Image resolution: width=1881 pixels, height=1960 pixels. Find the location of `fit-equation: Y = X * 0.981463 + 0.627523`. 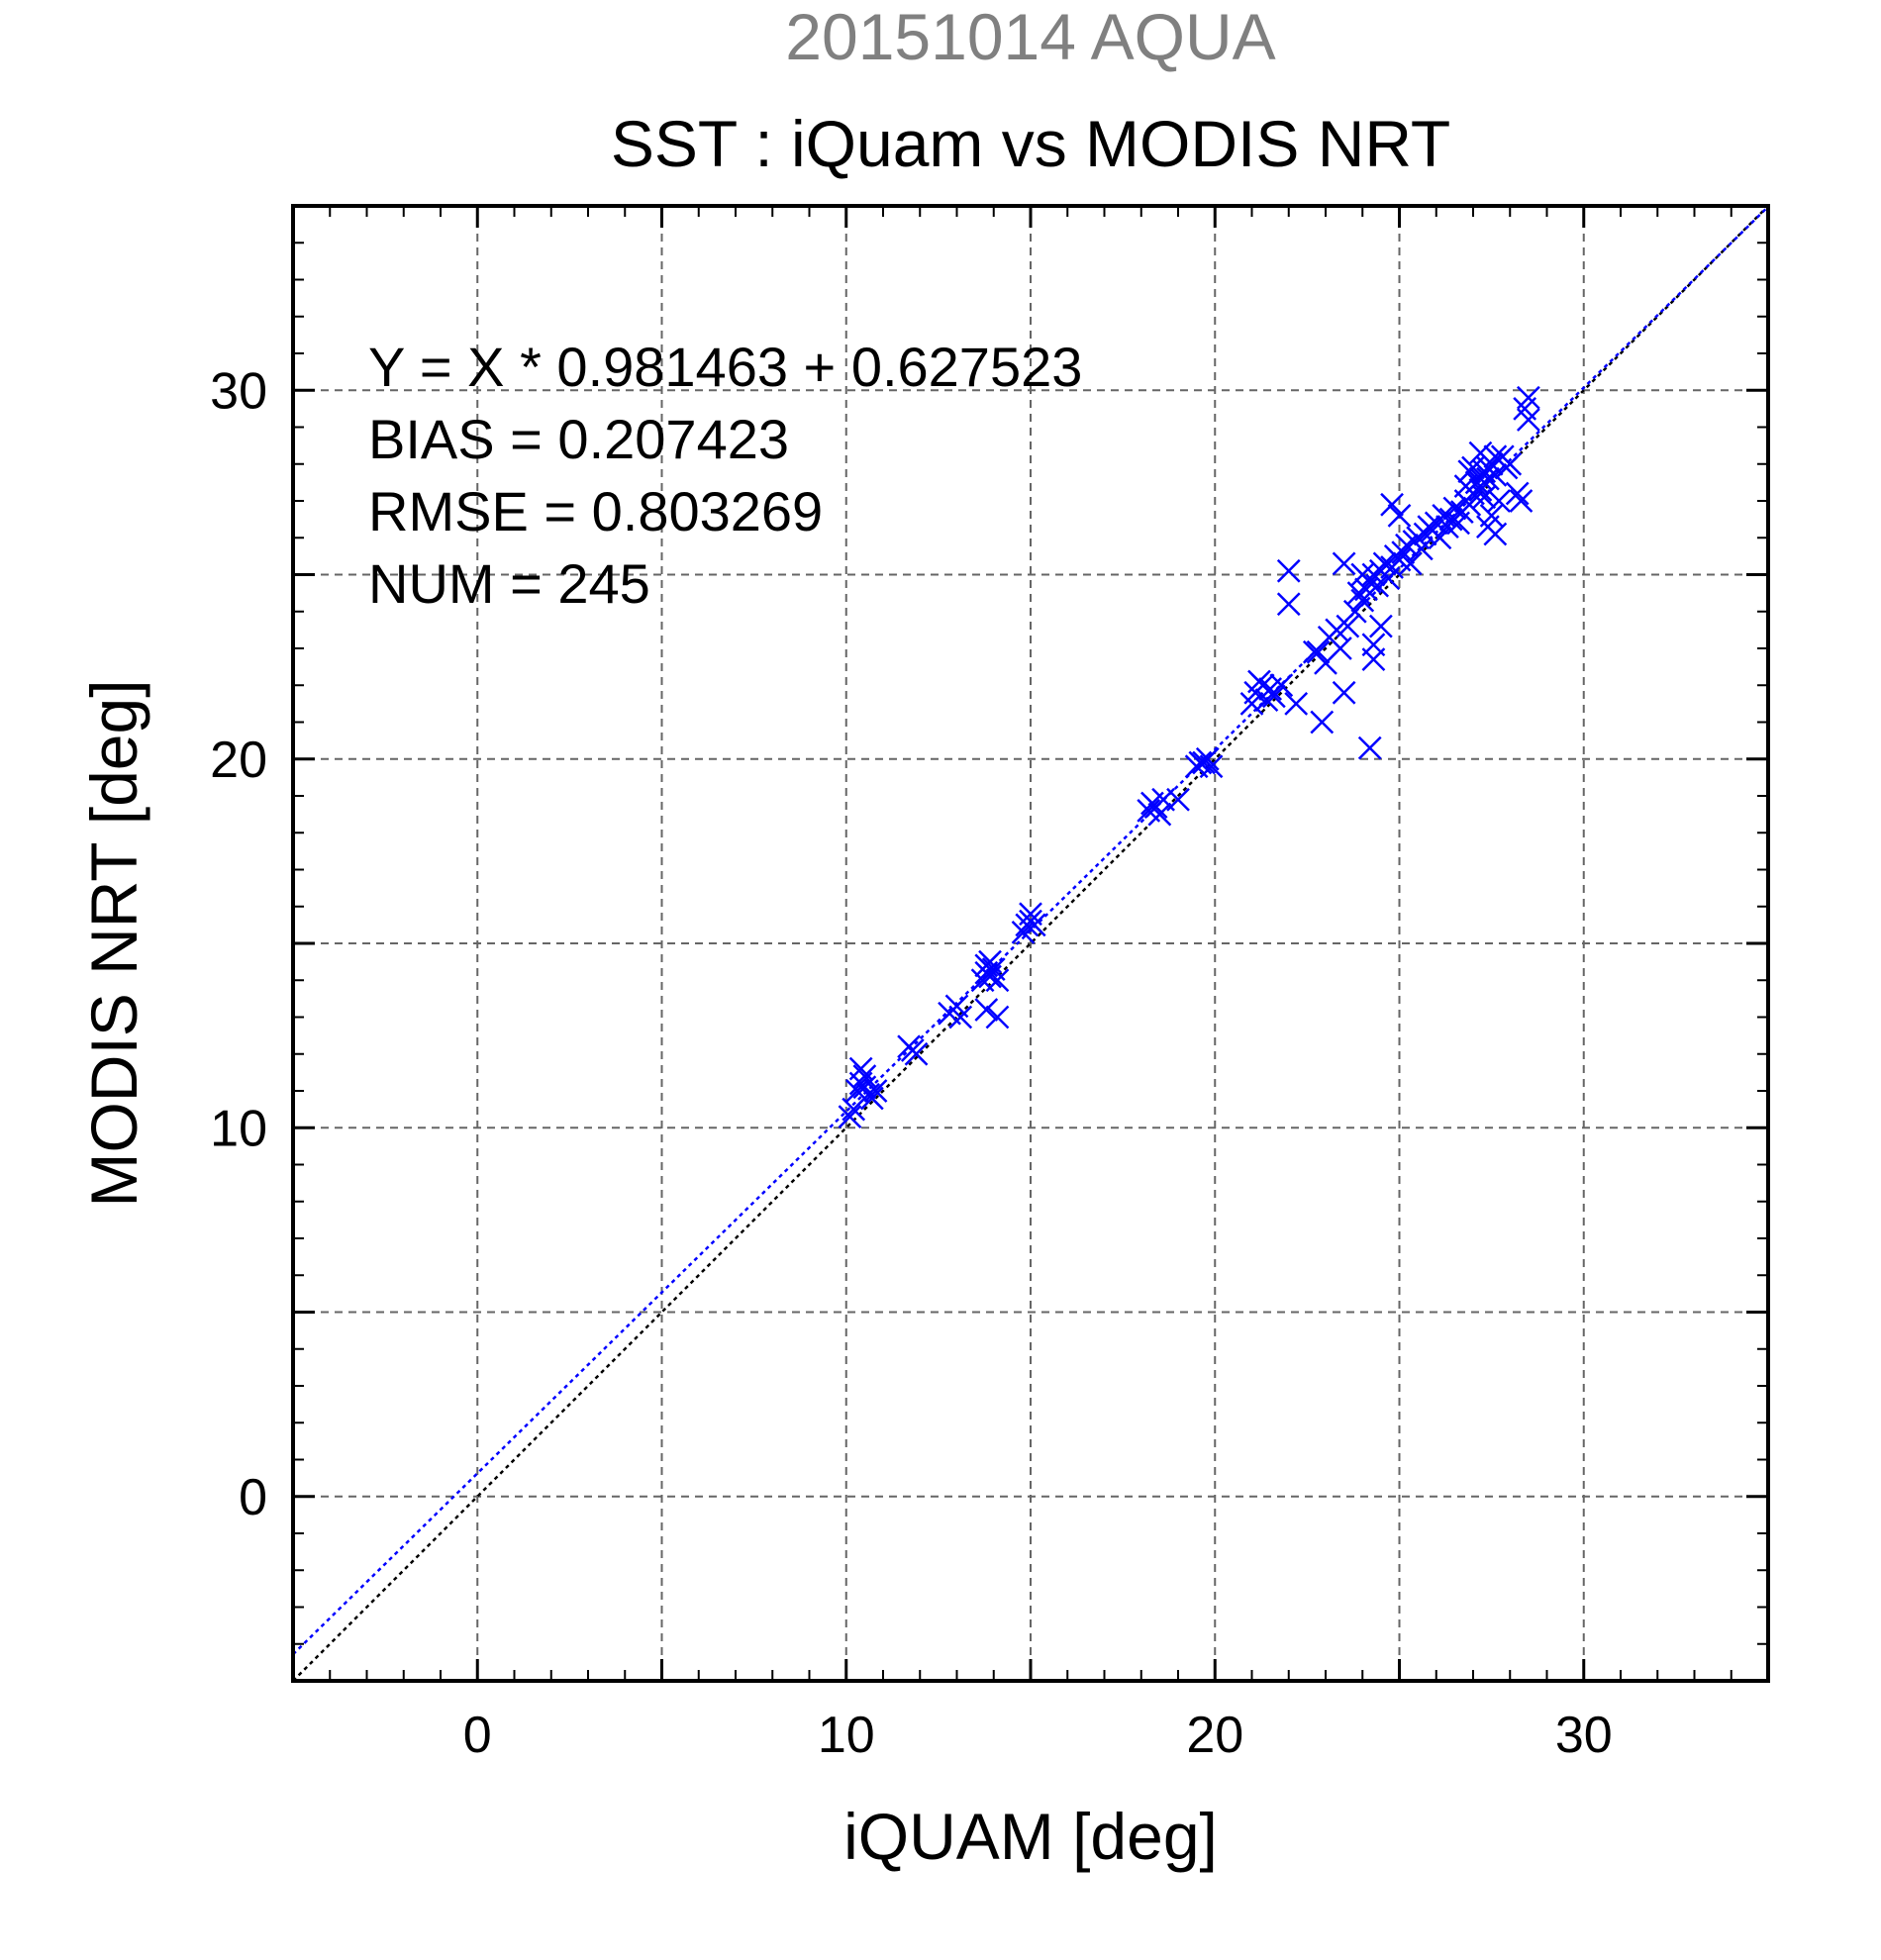

fit-equation: Y = X * 0.981463 + 0.627523 is located at coordinates (725, 367).